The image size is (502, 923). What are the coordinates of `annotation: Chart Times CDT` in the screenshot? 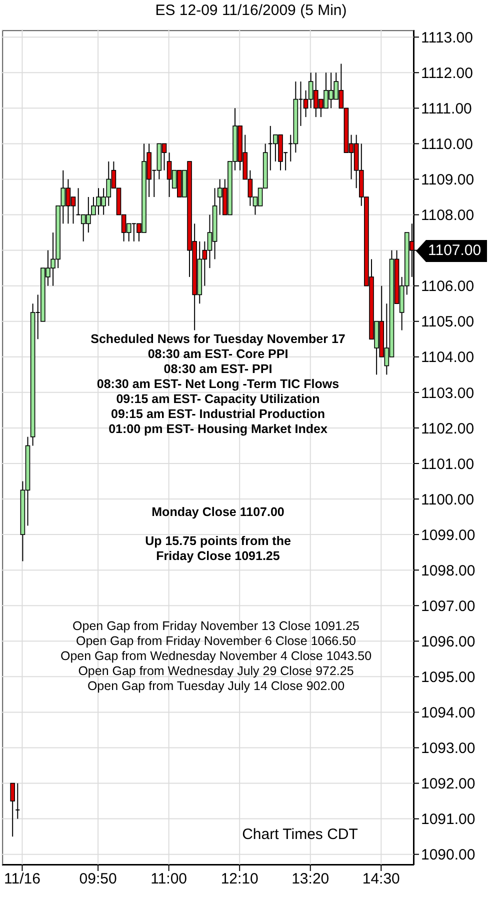 It's located at (300, 834).